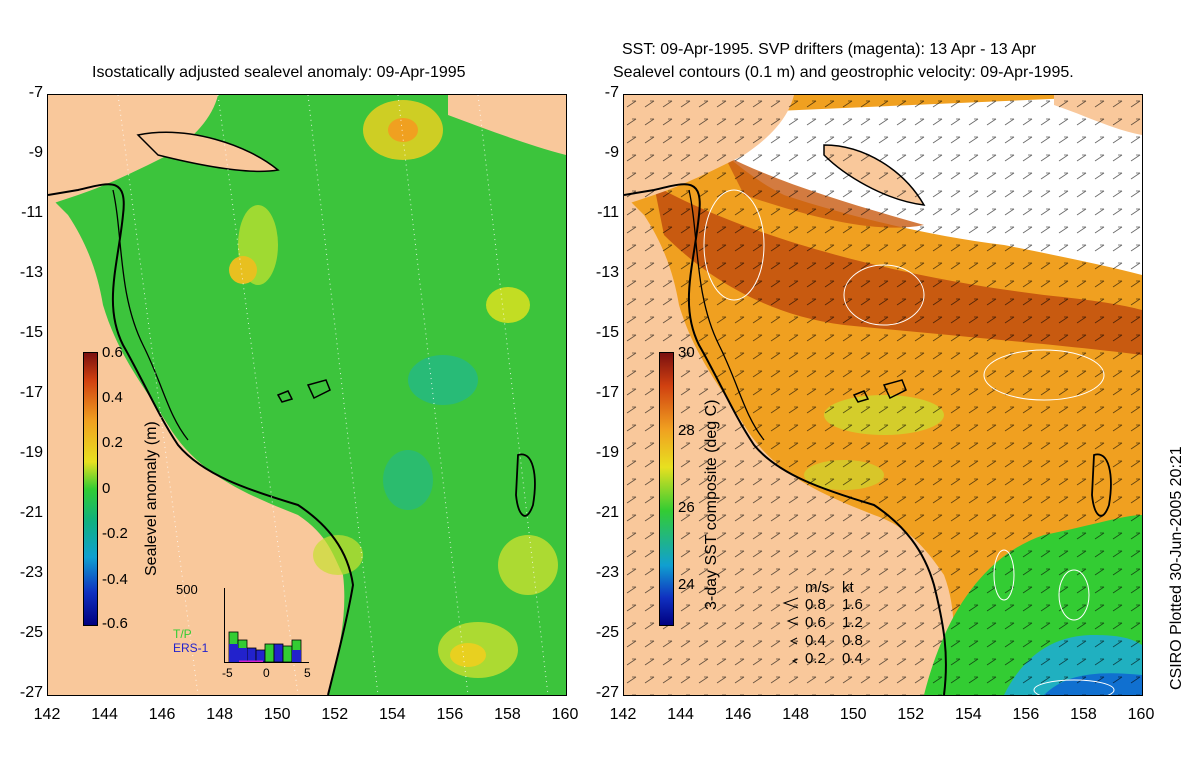 The width and height of the screenshot is (1200, 780). Describe the element at coordinates (1176, 568) in the screenshot. I see `csiro-credit: CSIRO Plotted 30-Jun-2005 20:21` at that location.